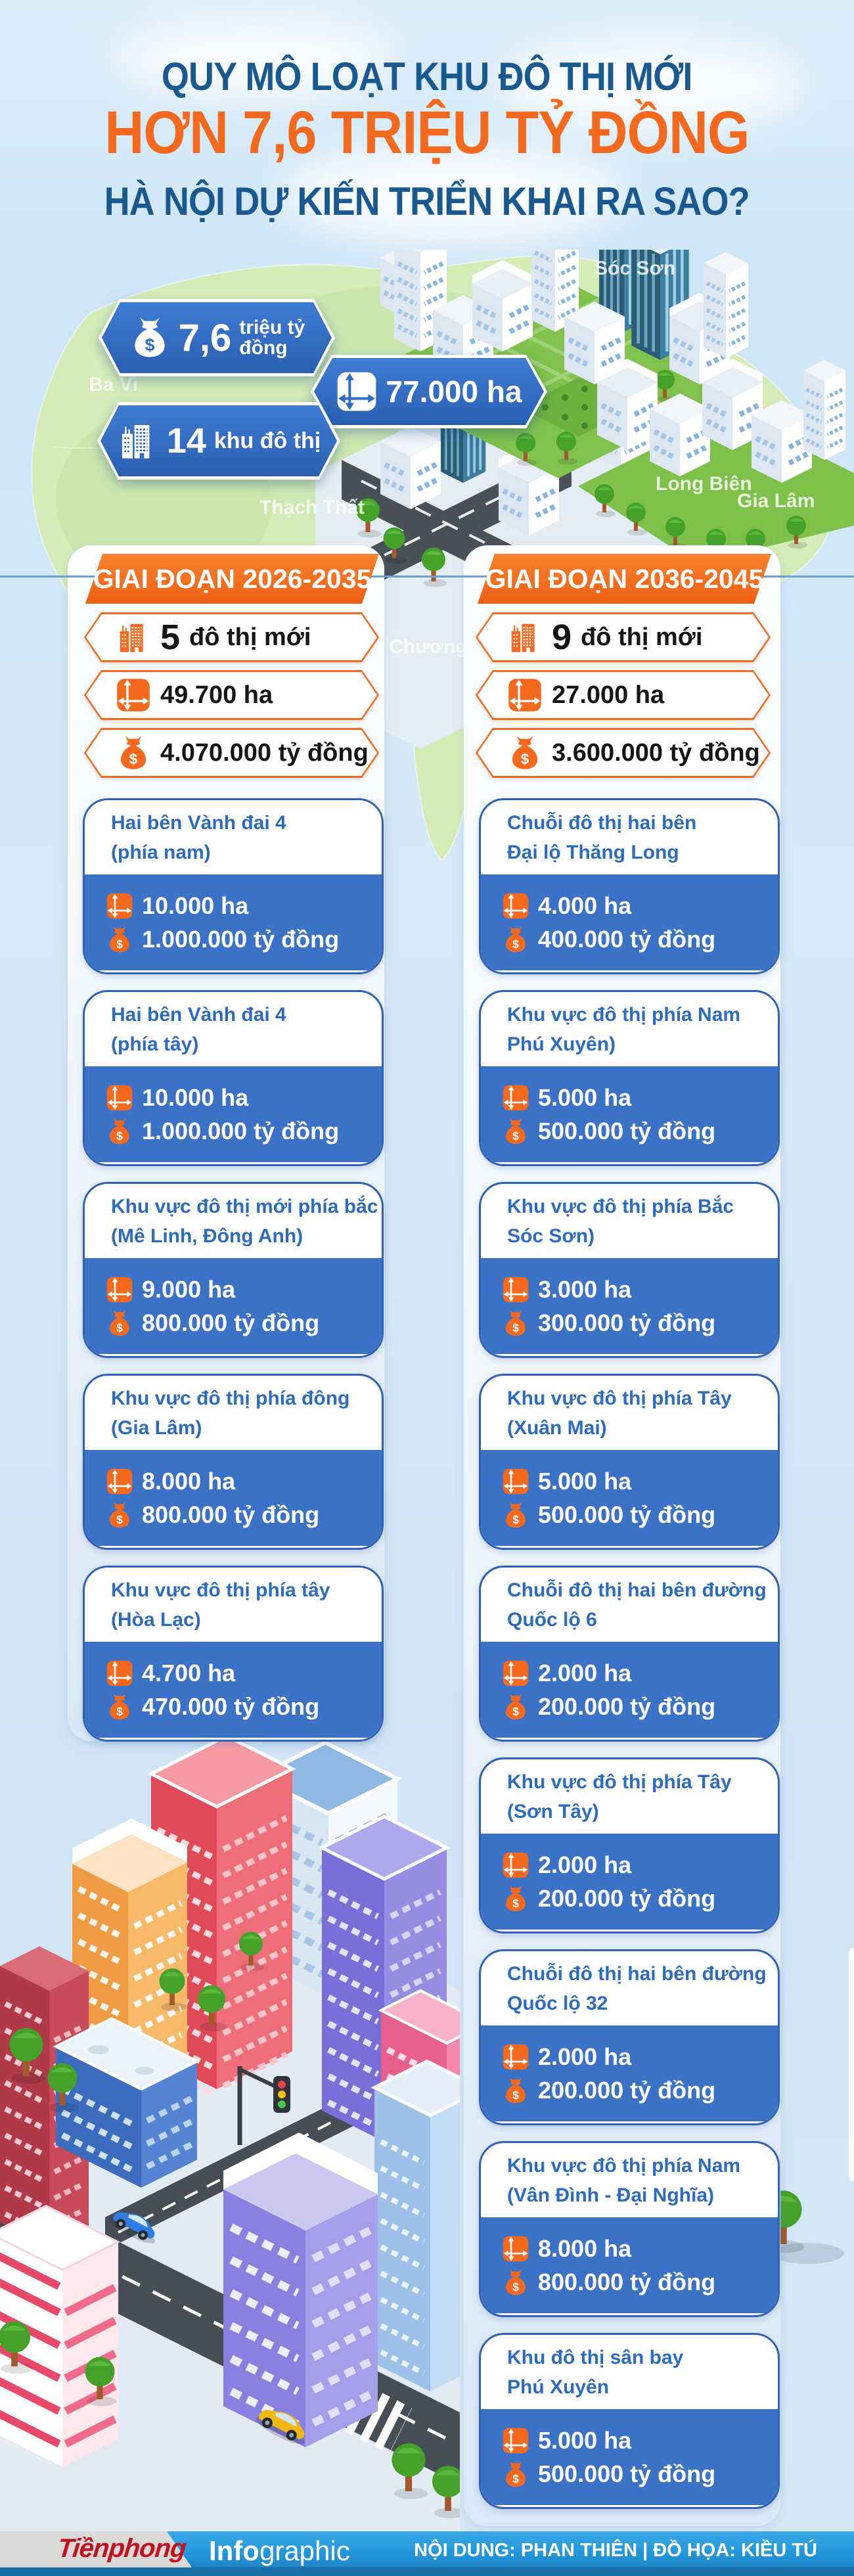  What do you see at coordinates (263, 2105) in the screenshot?
I see `traffic-light` at bounding box center [263, 2105].